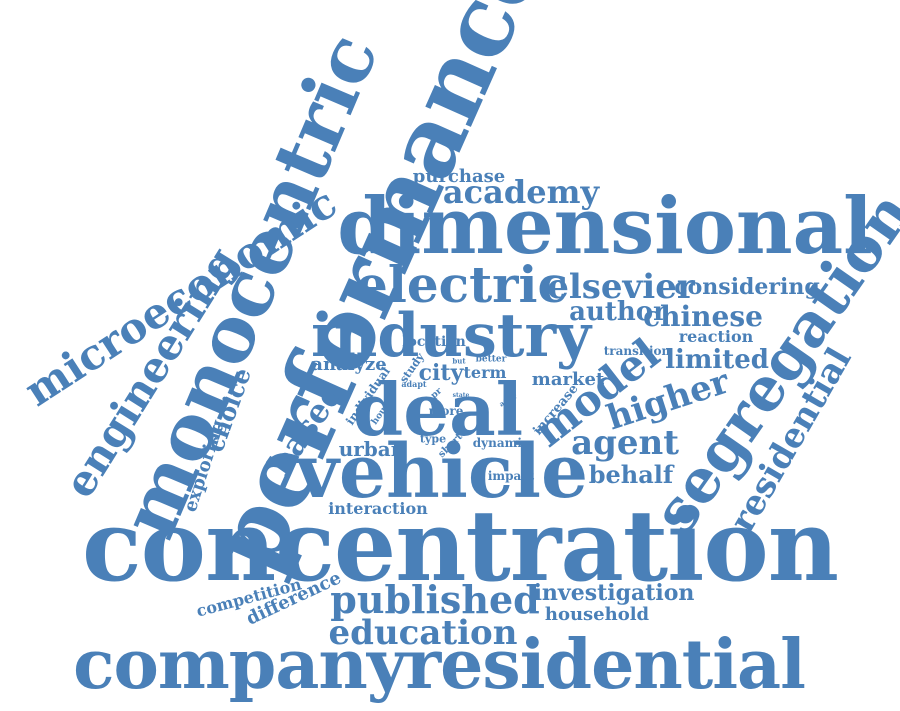 The width and height of the screenshot is (900, 711). What do you see at coordinates (433, 439) in the screenshot?
I see `word-type: type` at bounding box center [433, 439].